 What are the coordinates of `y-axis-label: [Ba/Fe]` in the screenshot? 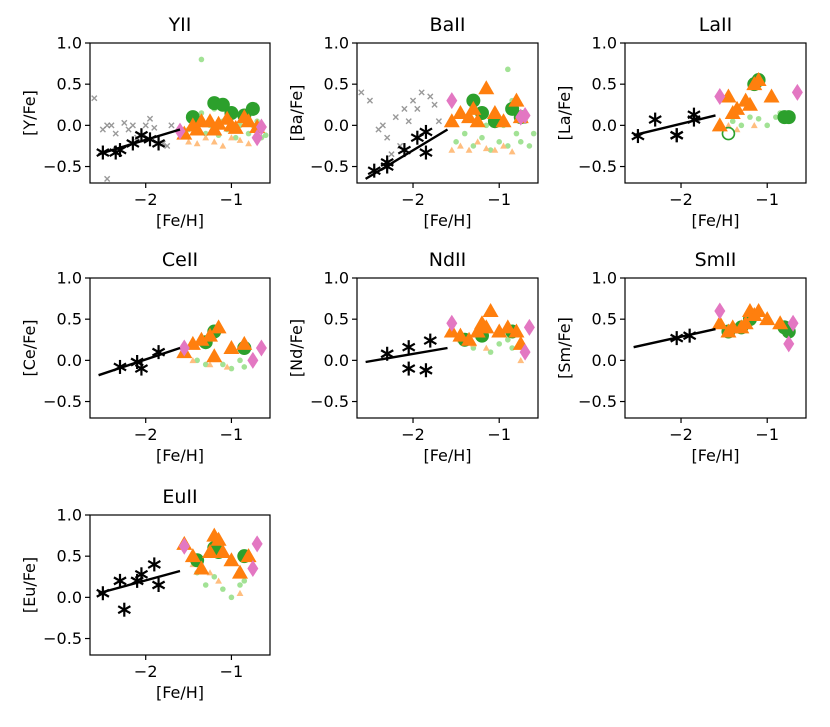 It's located at (296, 113).